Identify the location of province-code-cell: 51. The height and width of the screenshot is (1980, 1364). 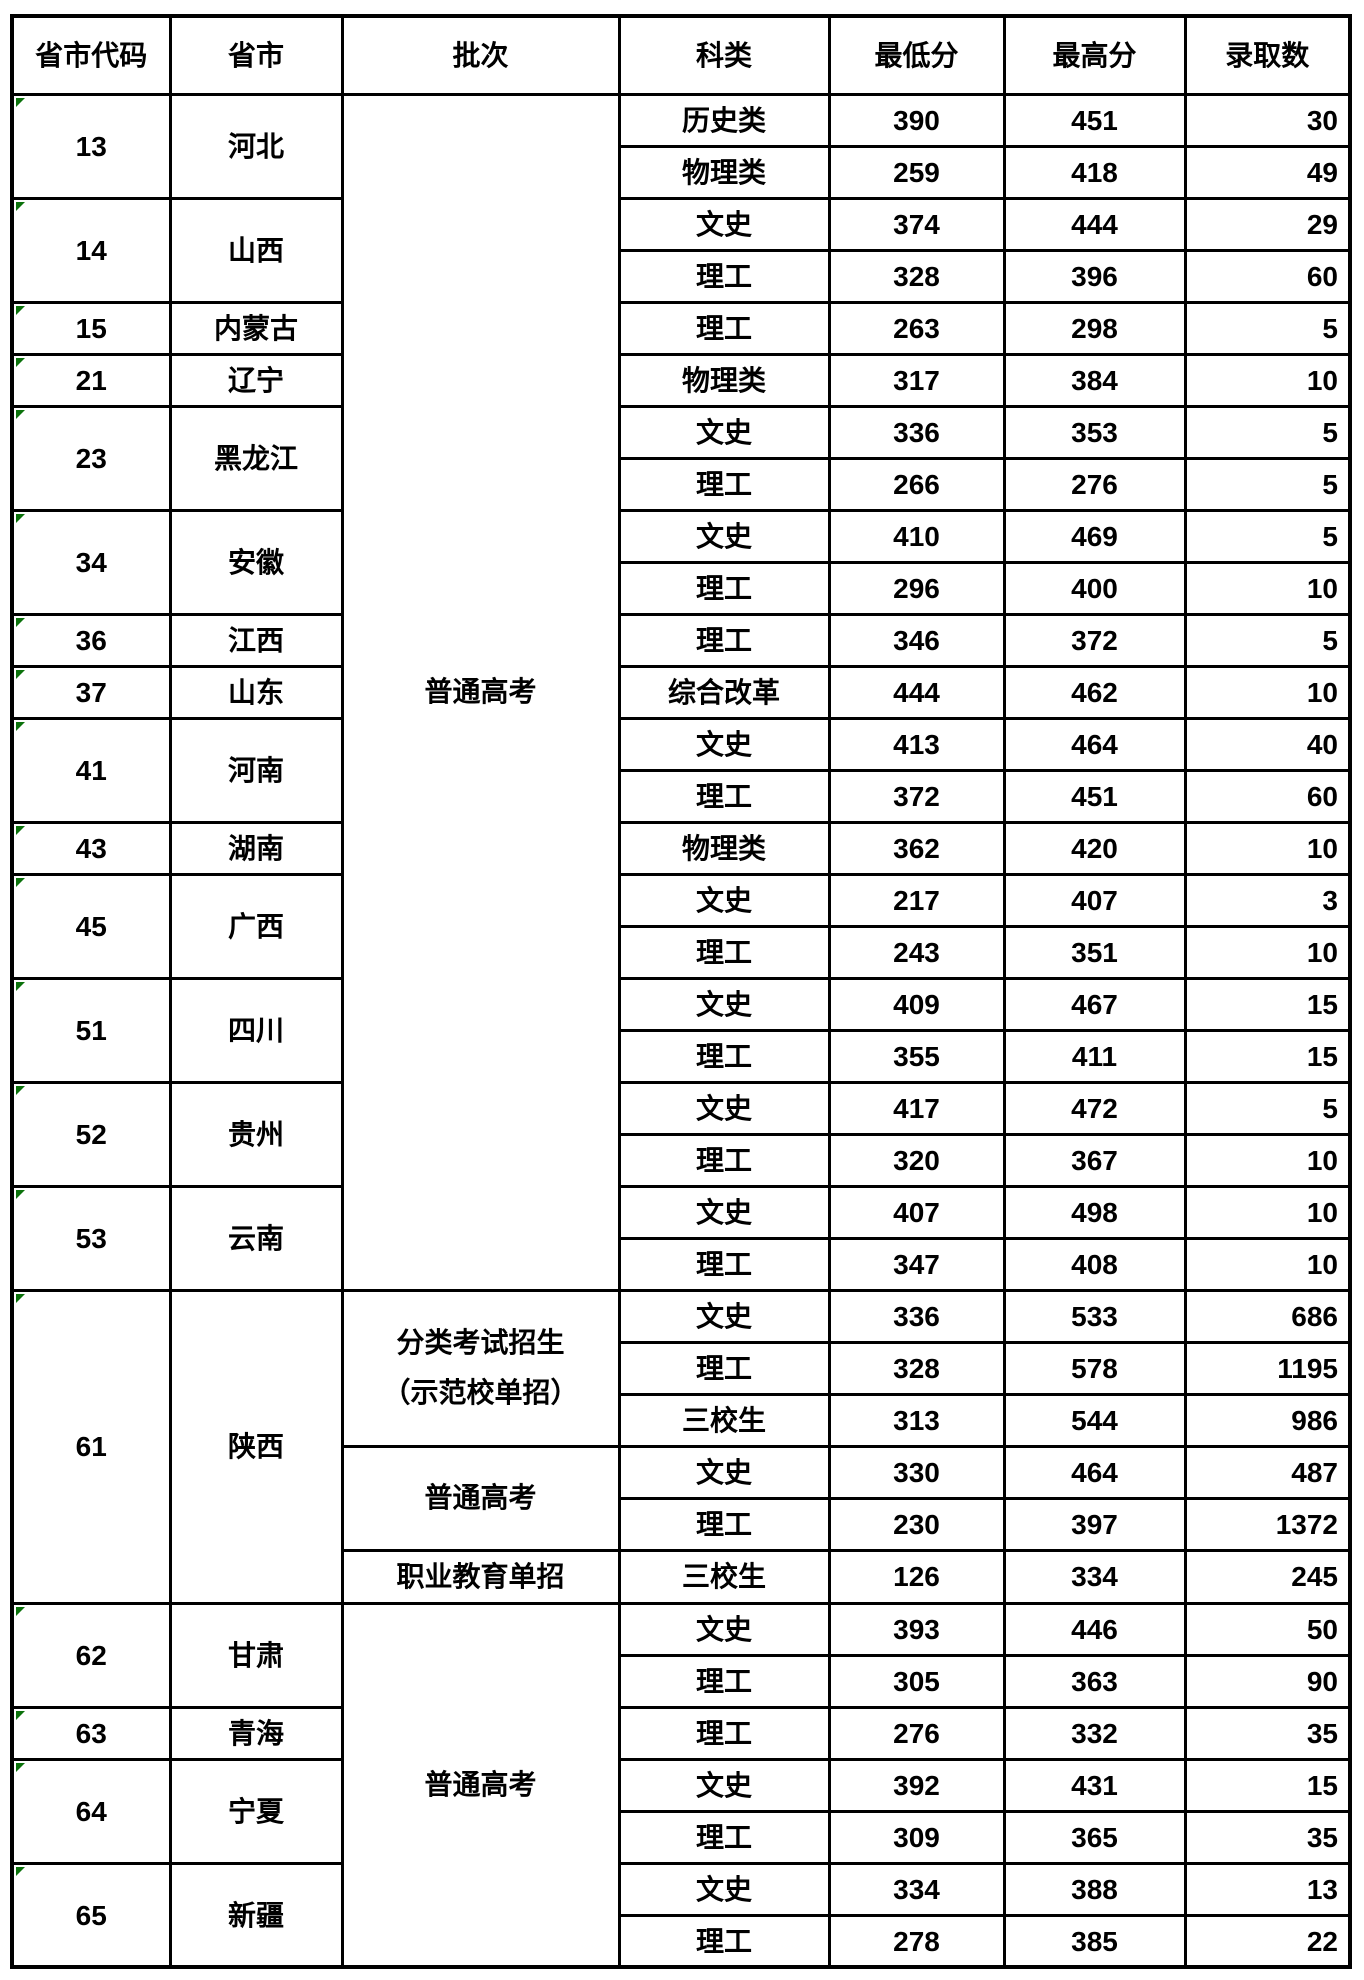
(91, 1030).